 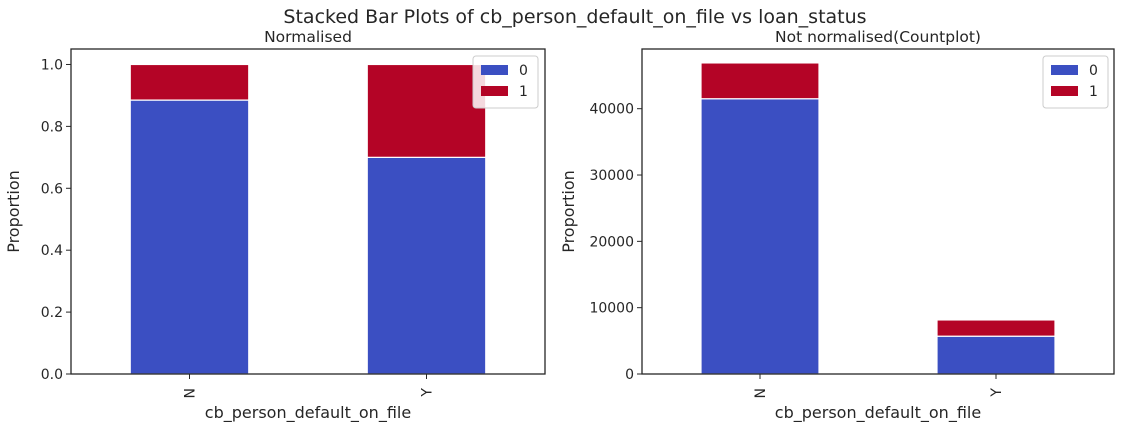 What do you see at coordinates (52, 251) in the screenshot?
I see `y-tick-label: 0.4` at bounding box center [52, 251].